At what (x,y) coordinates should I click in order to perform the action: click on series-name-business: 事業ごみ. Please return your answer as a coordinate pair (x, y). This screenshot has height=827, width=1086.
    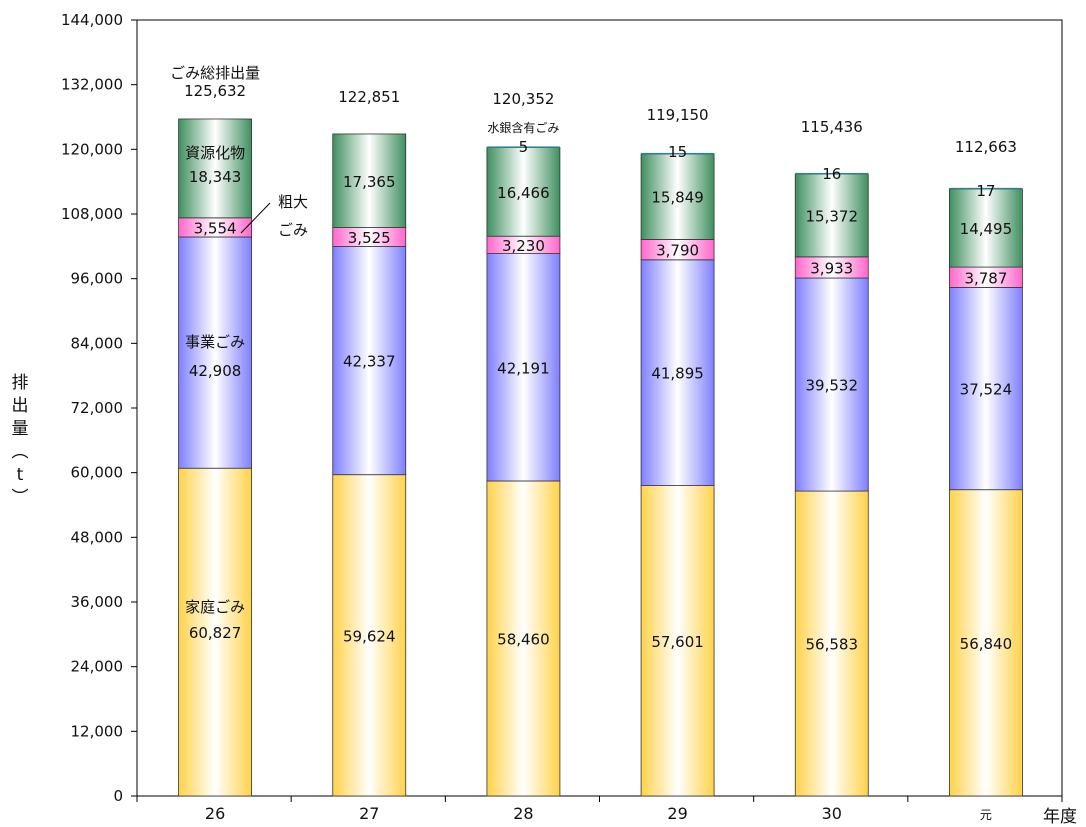
    Looking at the image, I should click on (215, 342).